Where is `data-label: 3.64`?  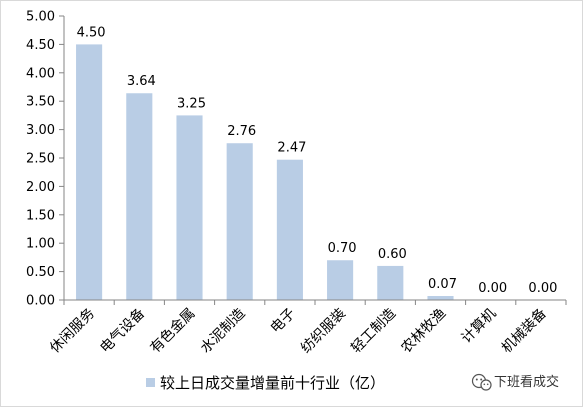 data-label: 3.64 is located at coordinates (141, 81).